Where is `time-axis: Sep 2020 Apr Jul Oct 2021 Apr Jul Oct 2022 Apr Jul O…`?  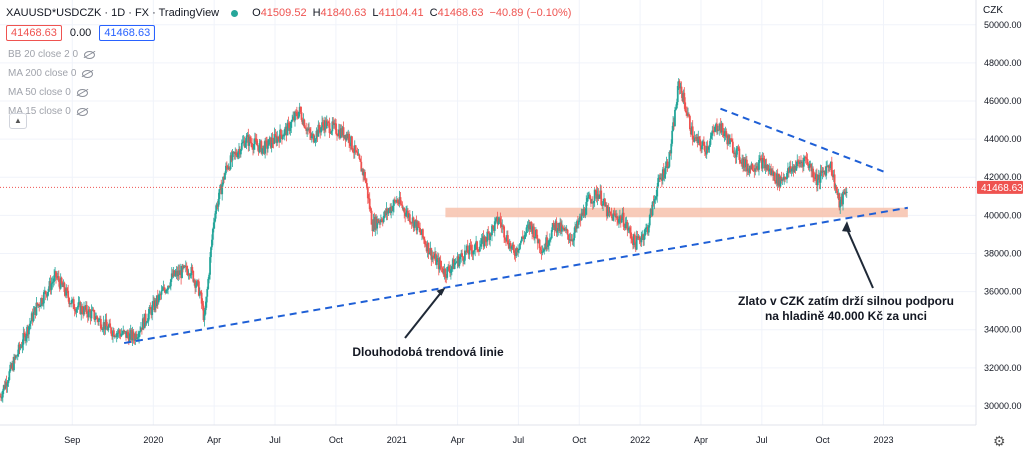
time-axis: Sep 2020 Apr Jul Oct 2021 Apr Jul Oct 2022 Apr Jul O… is located at coordinates (478, 440).